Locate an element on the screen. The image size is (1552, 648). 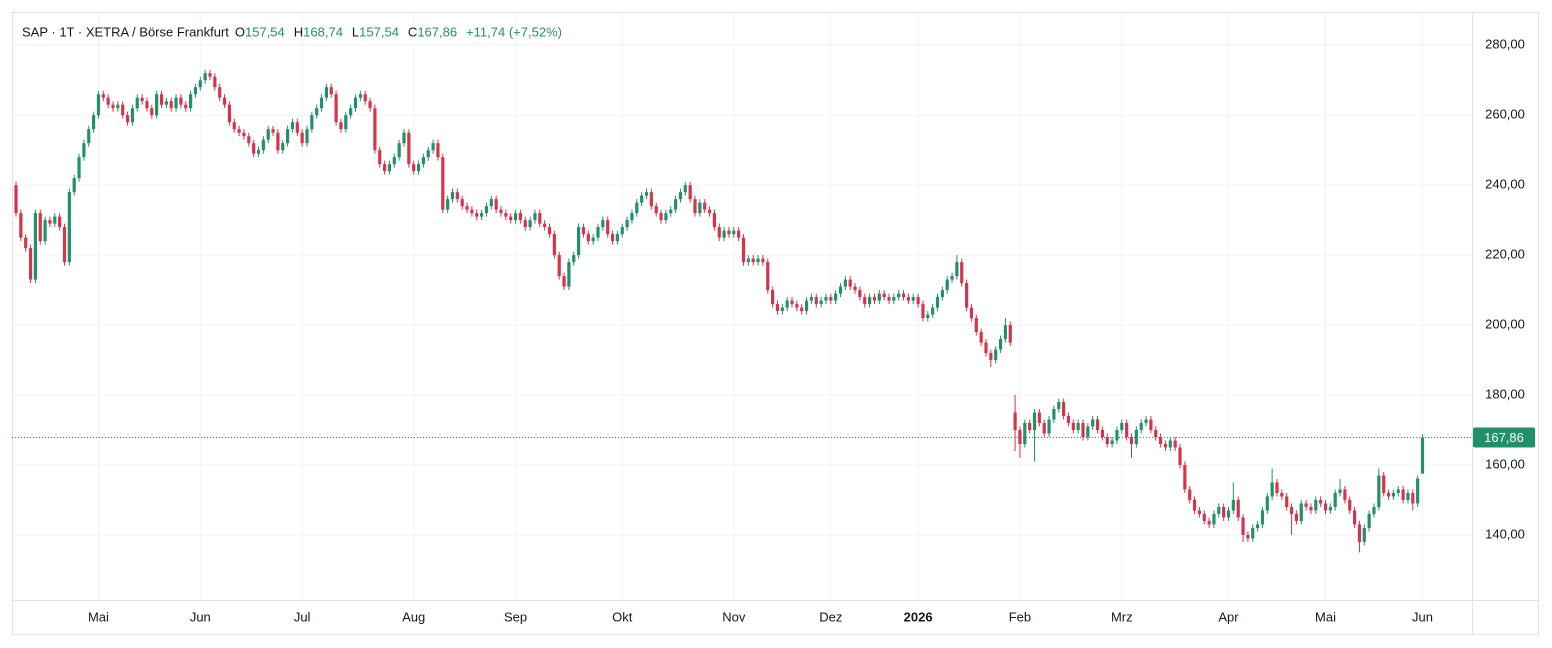
y-tick-label: 140,00 is located at coordinates (1505, 533).